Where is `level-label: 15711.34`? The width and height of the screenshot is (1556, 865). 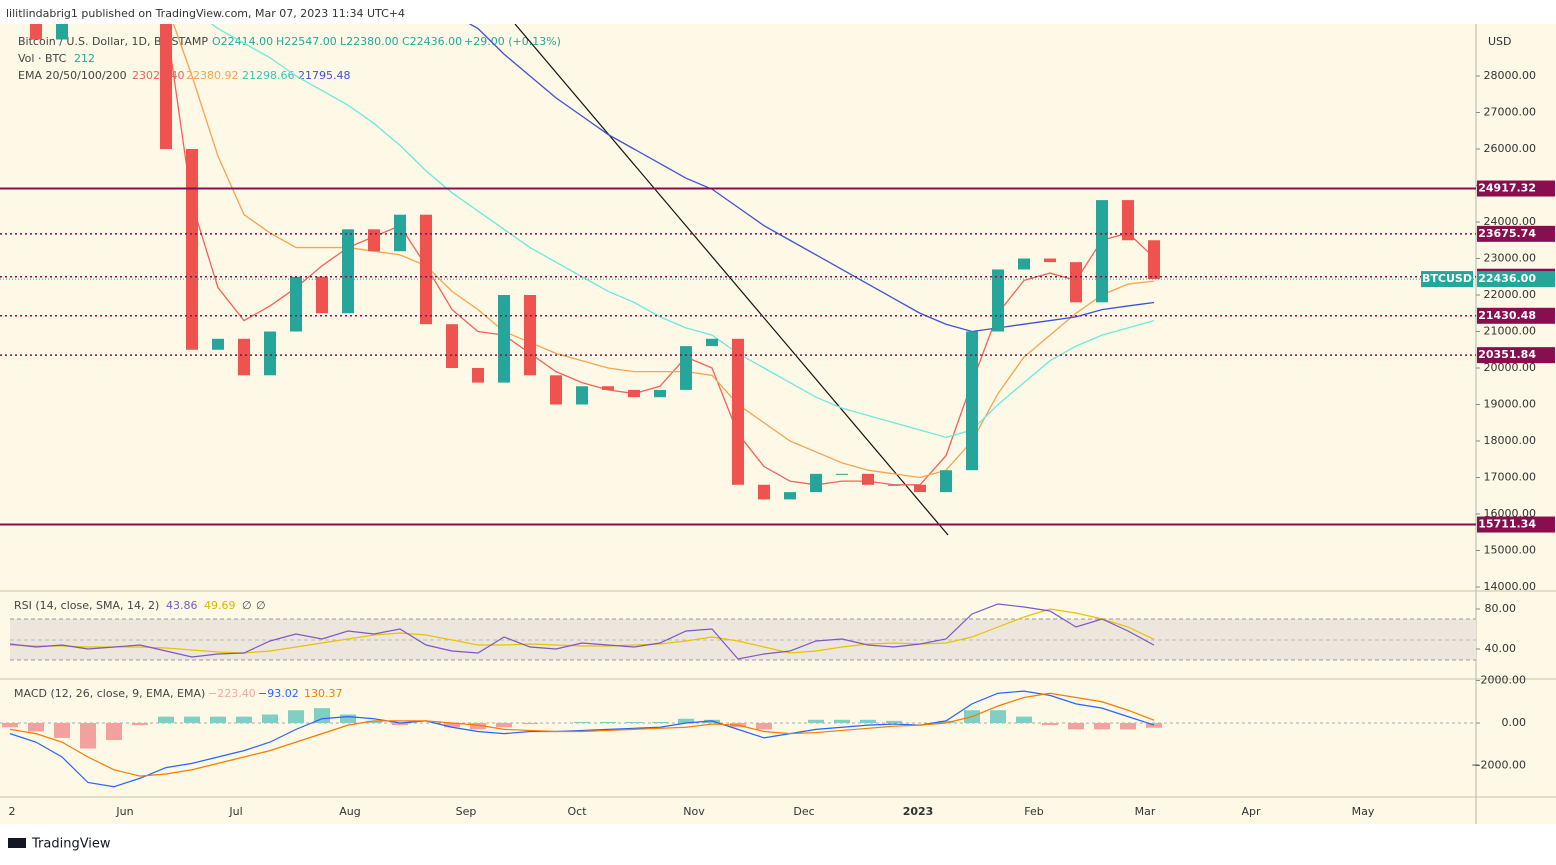
level-label: 15711.34 is located at coordinates (1507, 524).